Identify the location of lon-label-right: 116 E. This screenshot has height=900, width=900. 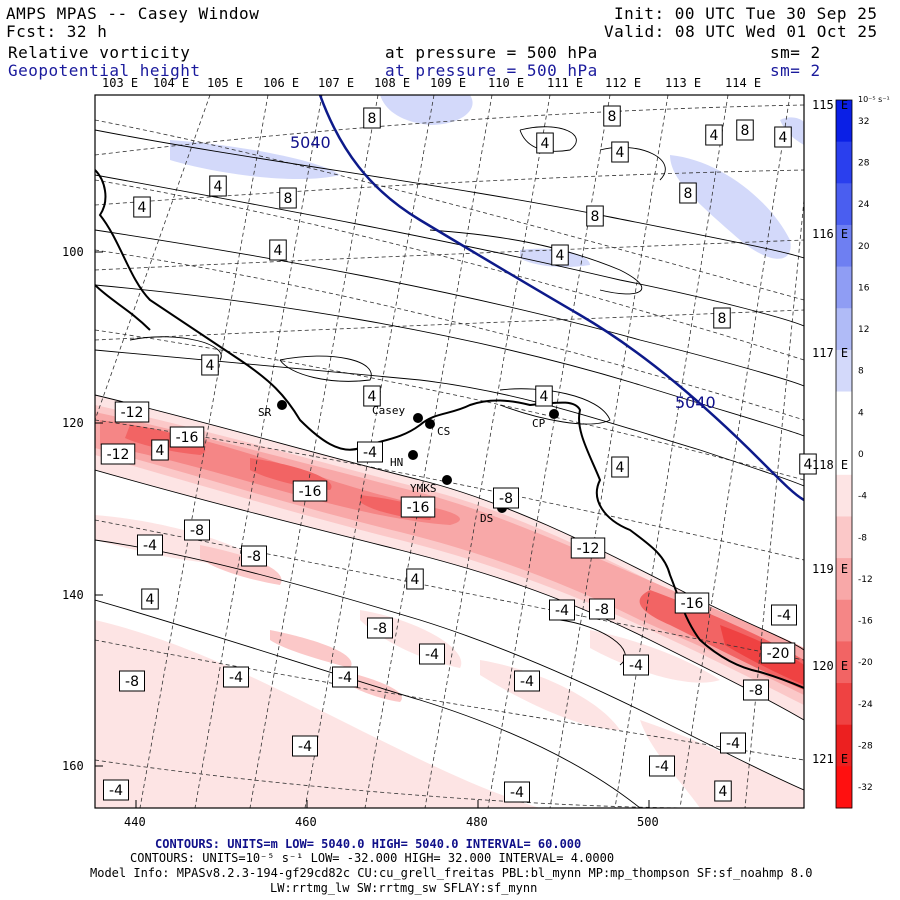
(830, 234).